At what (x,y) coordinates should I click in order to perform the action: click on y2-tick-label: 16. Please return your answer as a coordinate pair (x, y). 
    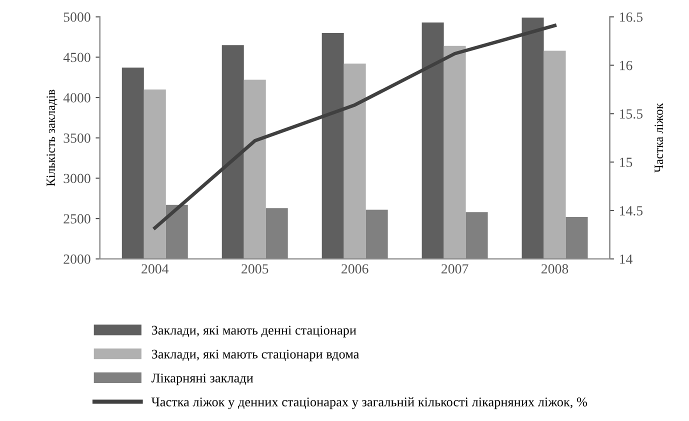
    Looking at the image, I should click on (626, 65).